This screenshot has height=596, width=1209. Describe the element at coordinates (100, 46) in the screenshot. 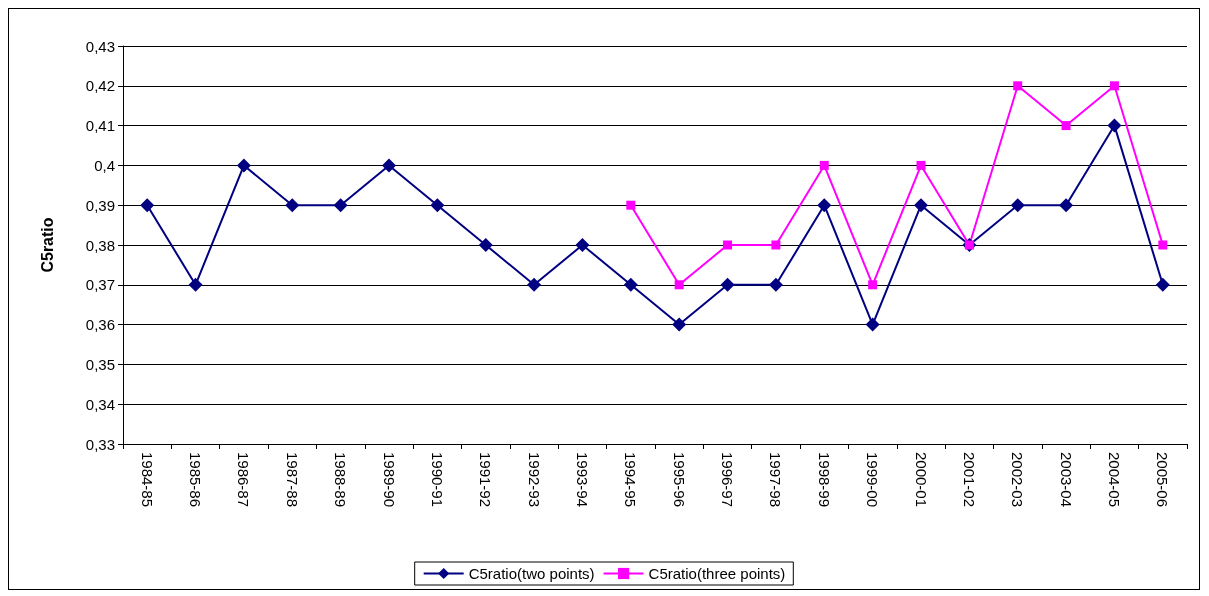

I see `y-tick-label: 0,43` at that location.